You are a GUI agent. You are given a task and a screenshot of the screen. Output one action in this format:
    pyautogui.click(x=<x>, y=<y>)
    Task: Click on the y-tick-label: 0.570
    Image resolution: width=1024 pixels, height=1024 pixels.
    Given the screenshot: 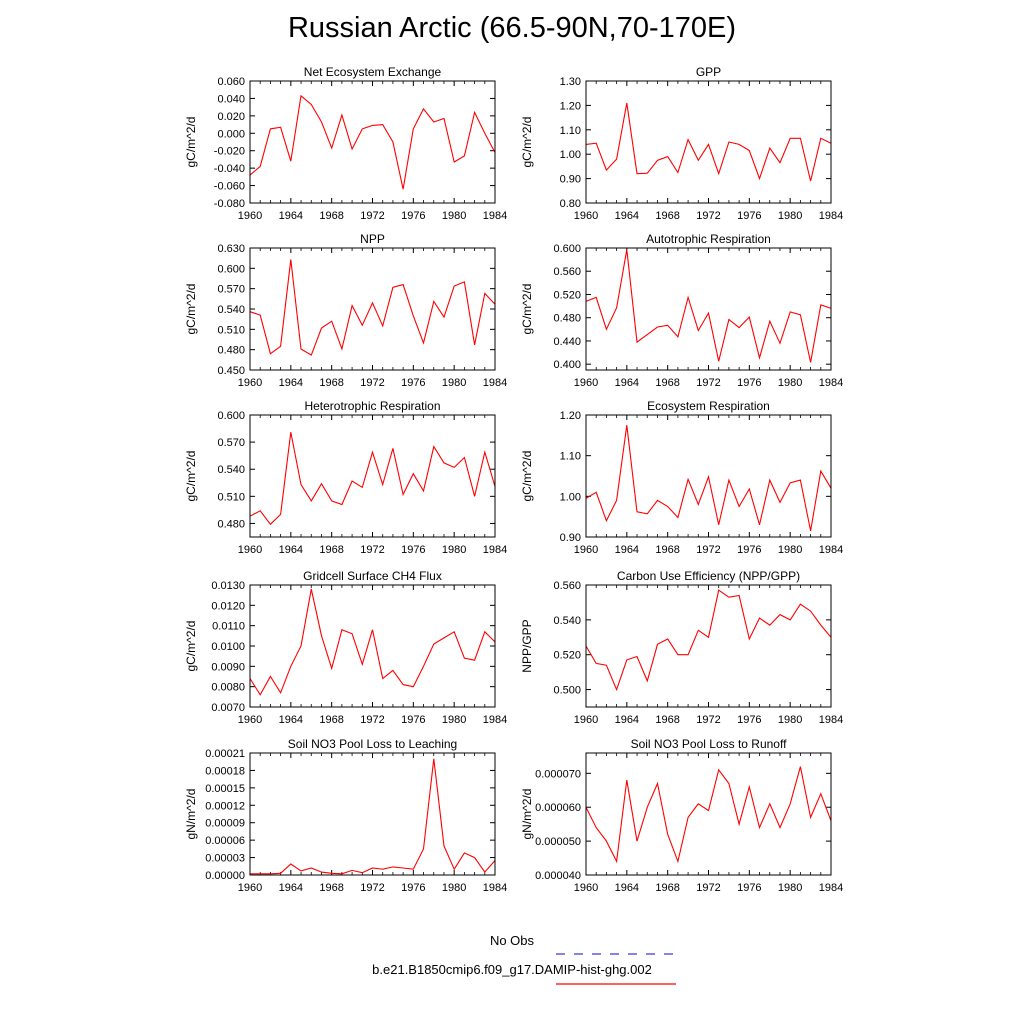 What is the action you would take?
    pyautogui.click(x=231, y=443)
    